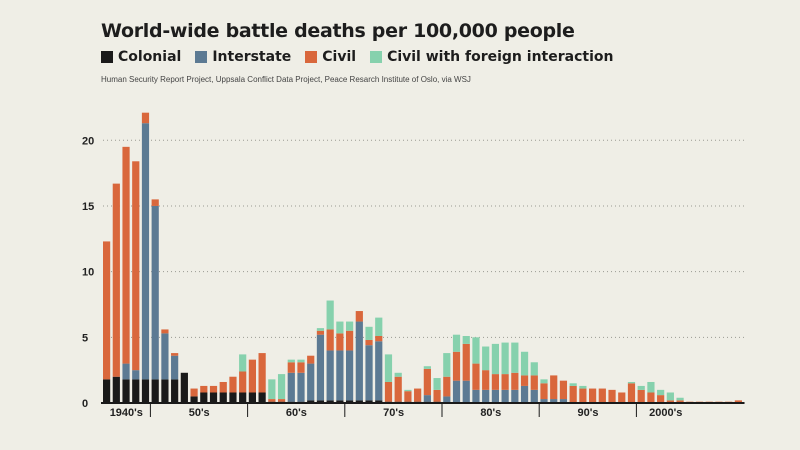  What do you see at coordinates (199, 413) in the screenshot?
I see `x-decade-label: 50's` at bounding box center [199, 413].